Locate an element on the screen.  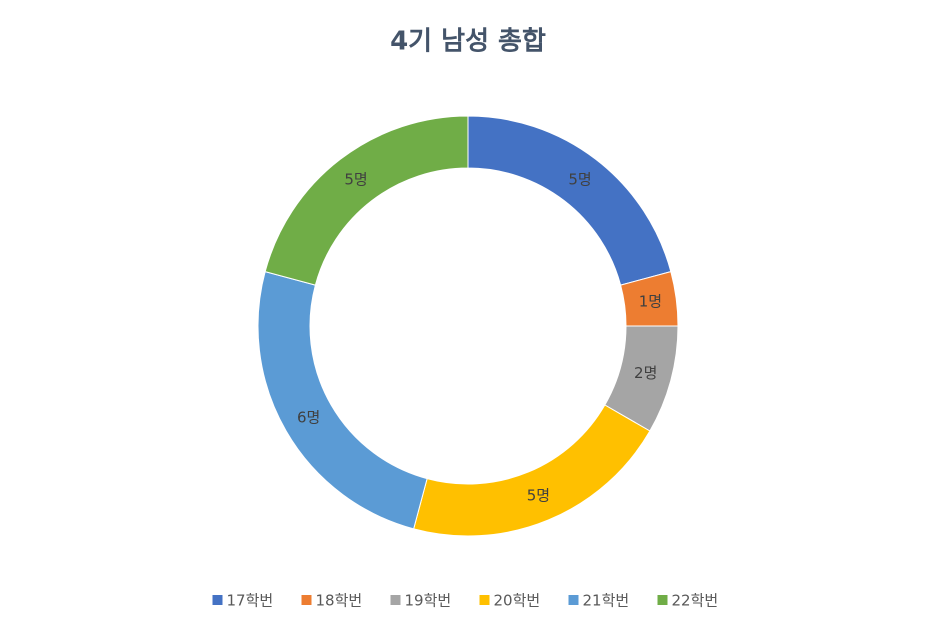
data-label: 1명 is located at coordinates (650, 301).